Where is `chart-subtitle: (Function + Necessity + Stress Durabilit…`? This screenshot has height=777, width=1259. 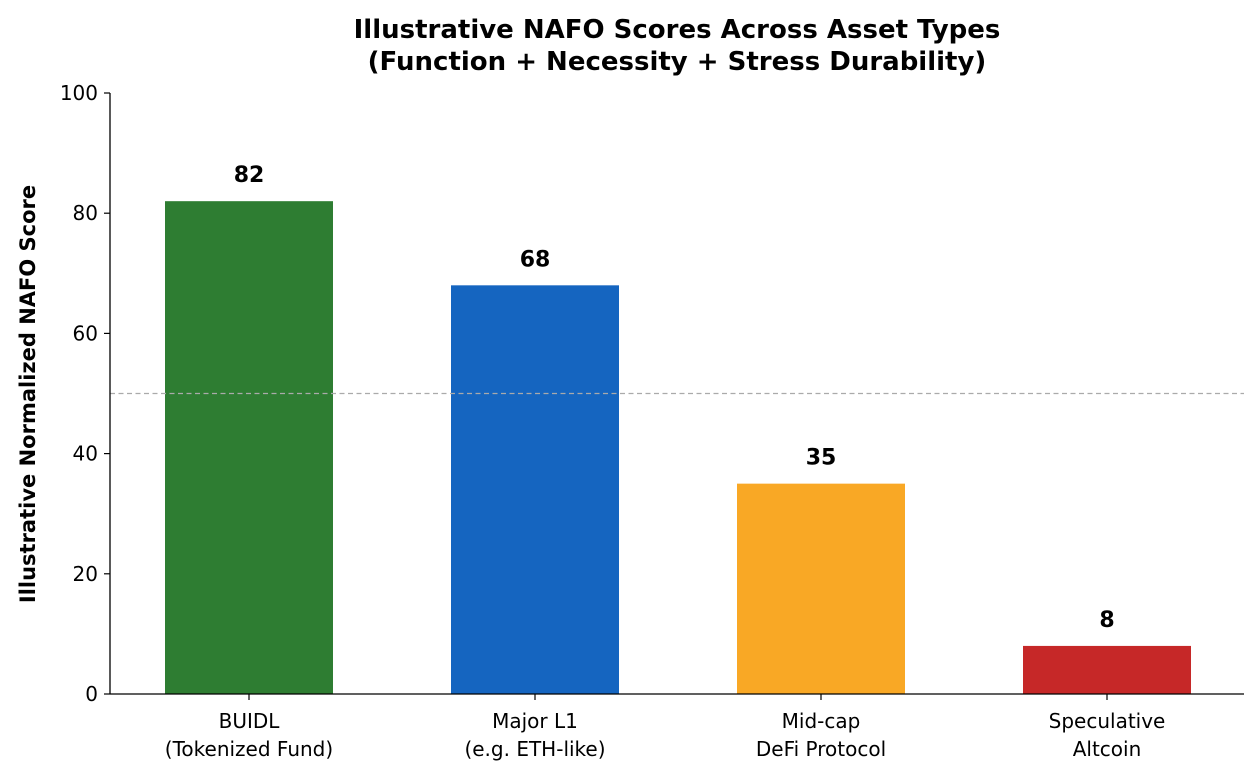
chart-subtitle: (Function + Necessity + Stress Durabilit… is located at coordinates (677, 62).